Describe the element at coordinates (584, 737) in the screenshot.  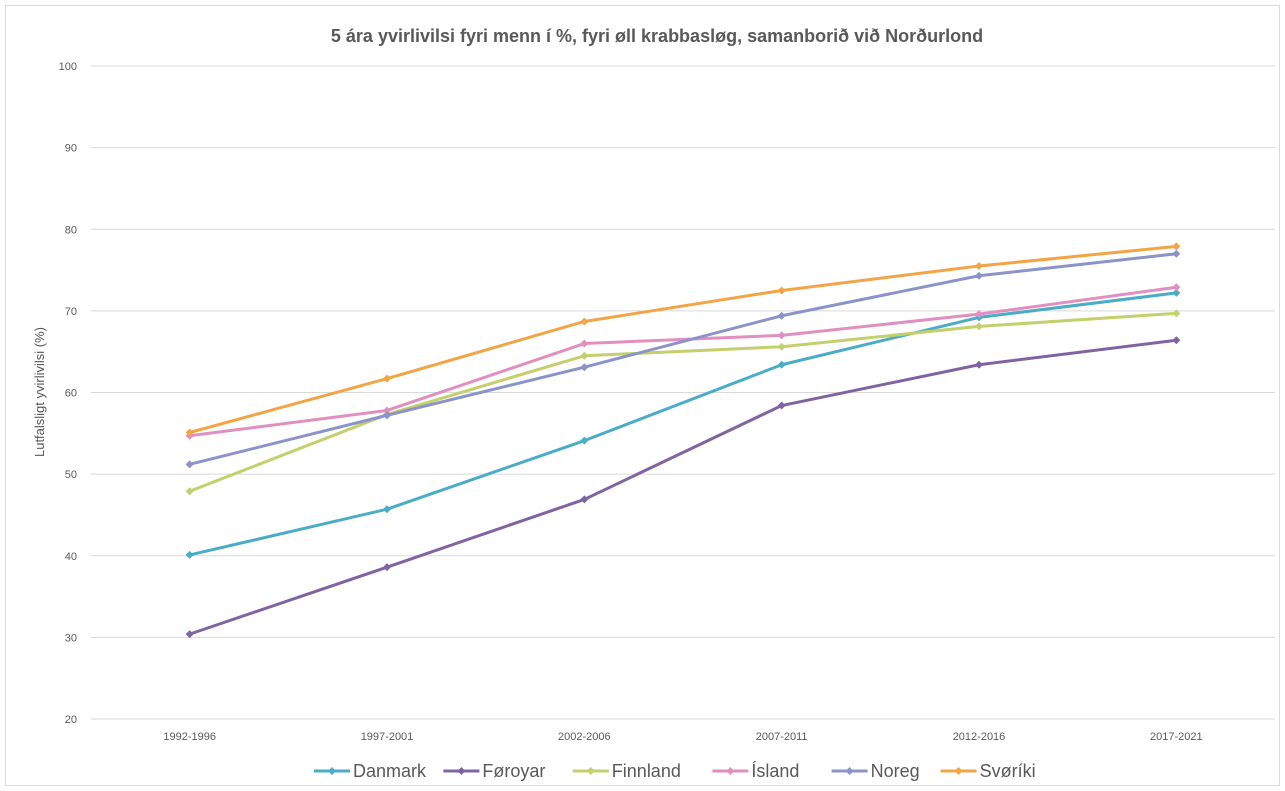
I see `x-tick-label: 2002-2006` at that location.